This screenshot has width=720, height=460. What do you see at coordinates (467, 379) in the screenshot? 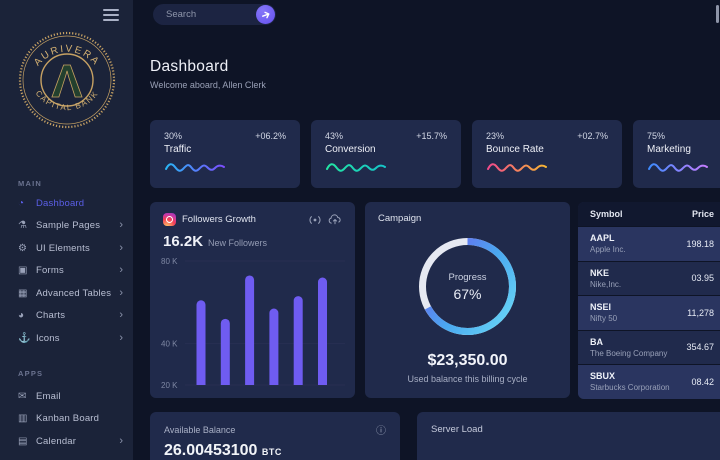
I see `campaign-amount-caption: Used balance this billing cycle` at bounding box center [467, 379].